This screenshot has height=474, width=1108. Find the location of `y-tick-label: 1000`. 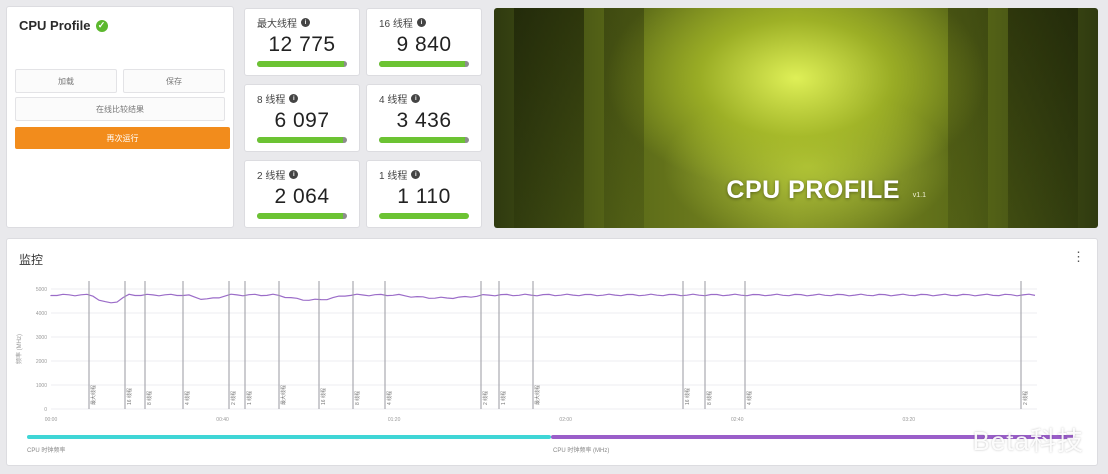

y-tick-label: 1000 is located at coordinates (41, 386).